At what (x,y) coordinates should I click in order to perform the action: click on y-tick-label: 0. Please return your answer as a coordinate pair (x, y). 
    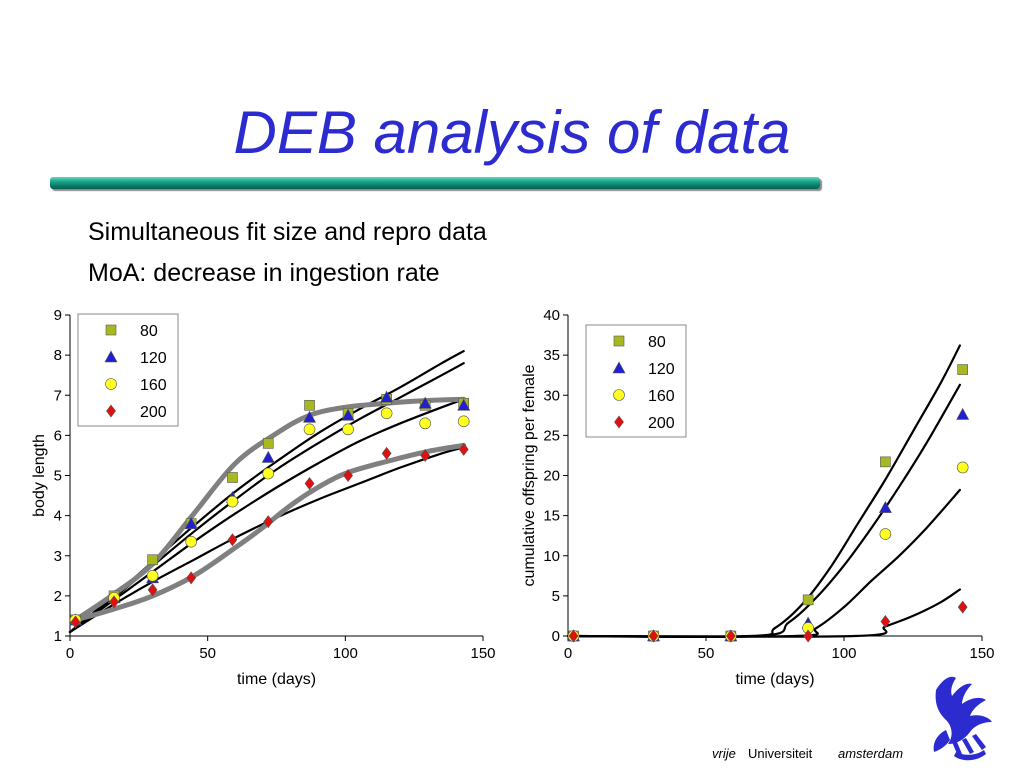
    Looking at the image, I should click on (556, 636).